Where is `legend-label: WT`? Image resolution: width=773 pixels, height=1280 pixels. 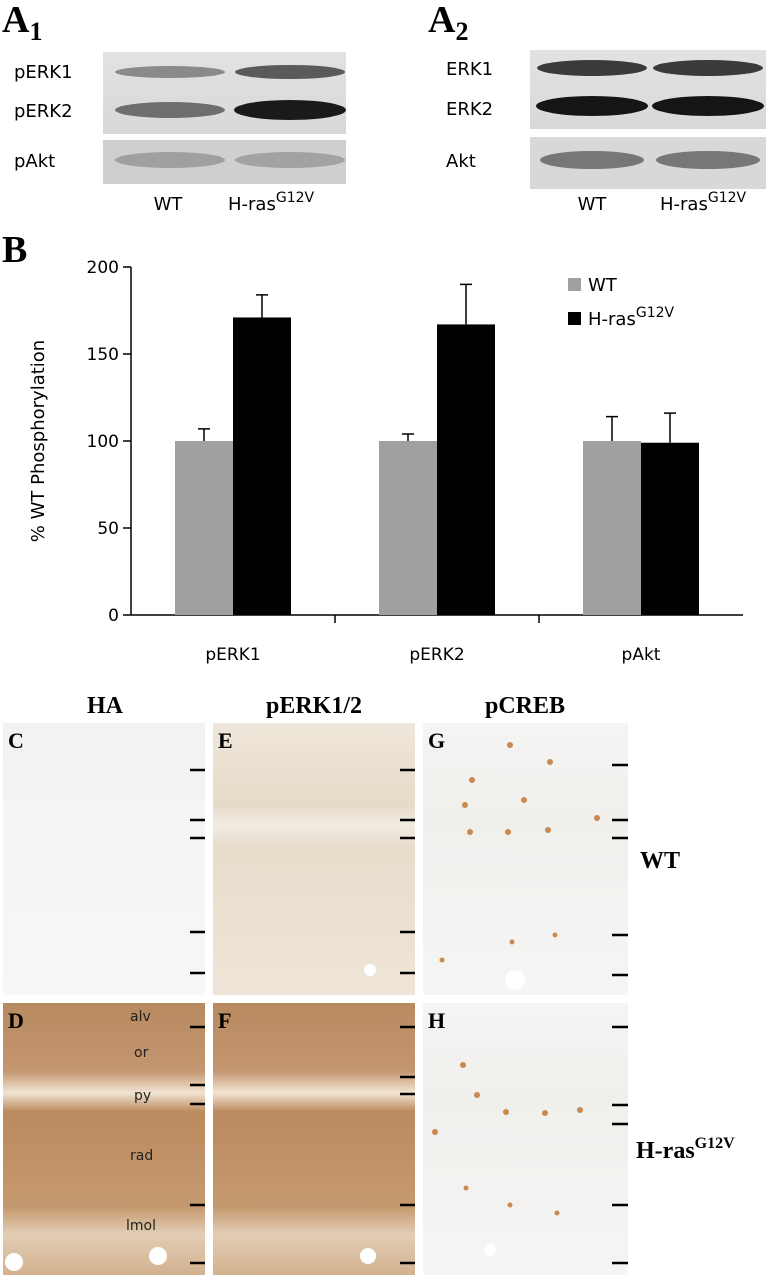 legend-label: WT is located at coordinates (603, 285).